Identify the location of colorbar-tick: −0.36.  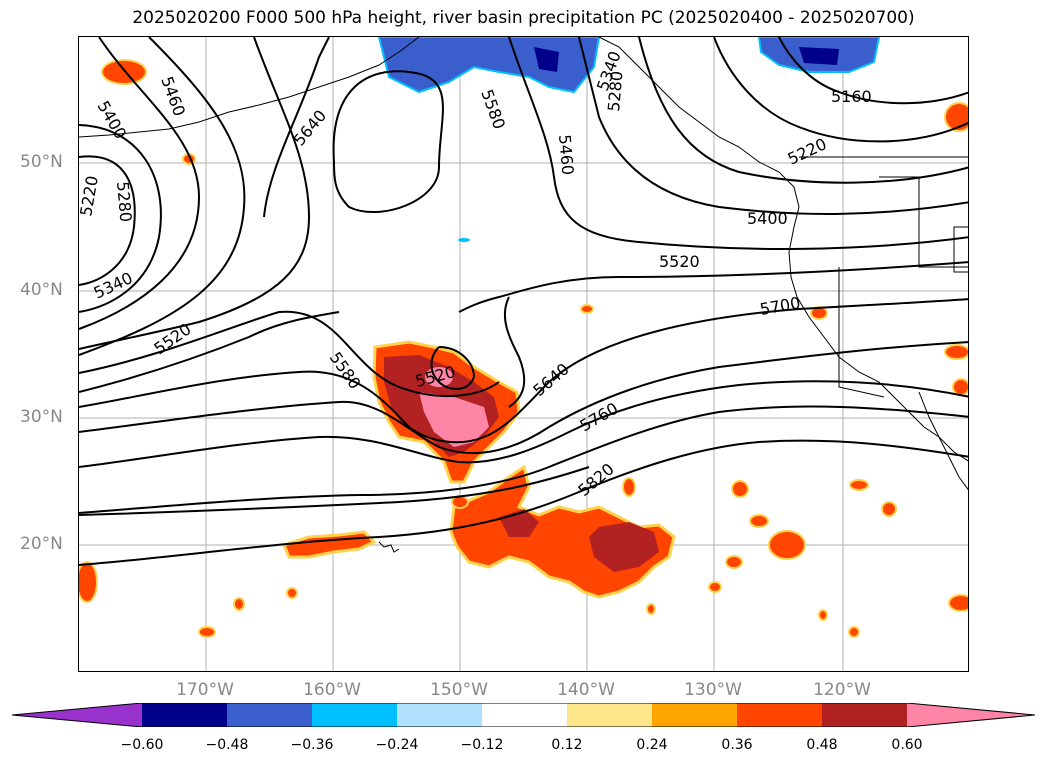
(312, 745).